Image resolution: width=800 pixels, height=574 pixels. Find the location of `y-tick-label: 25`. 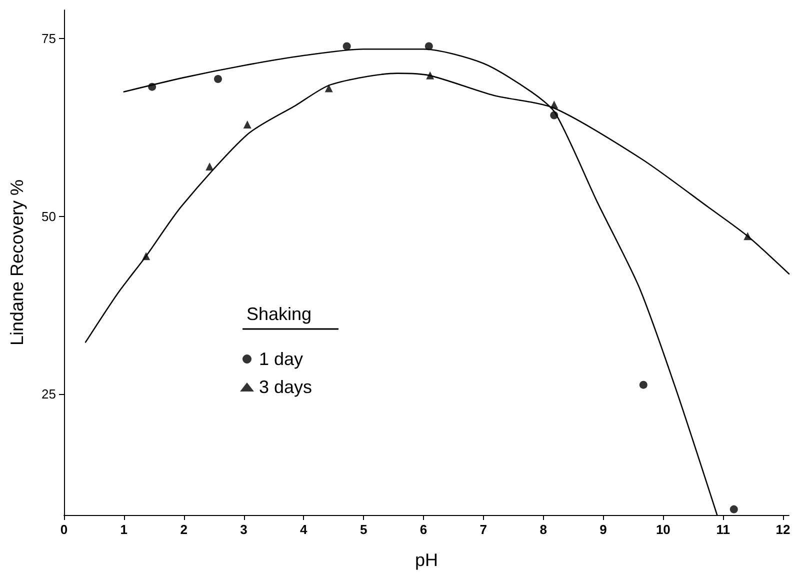

y-tick-label: 25 is located at coordinates (49, 394).